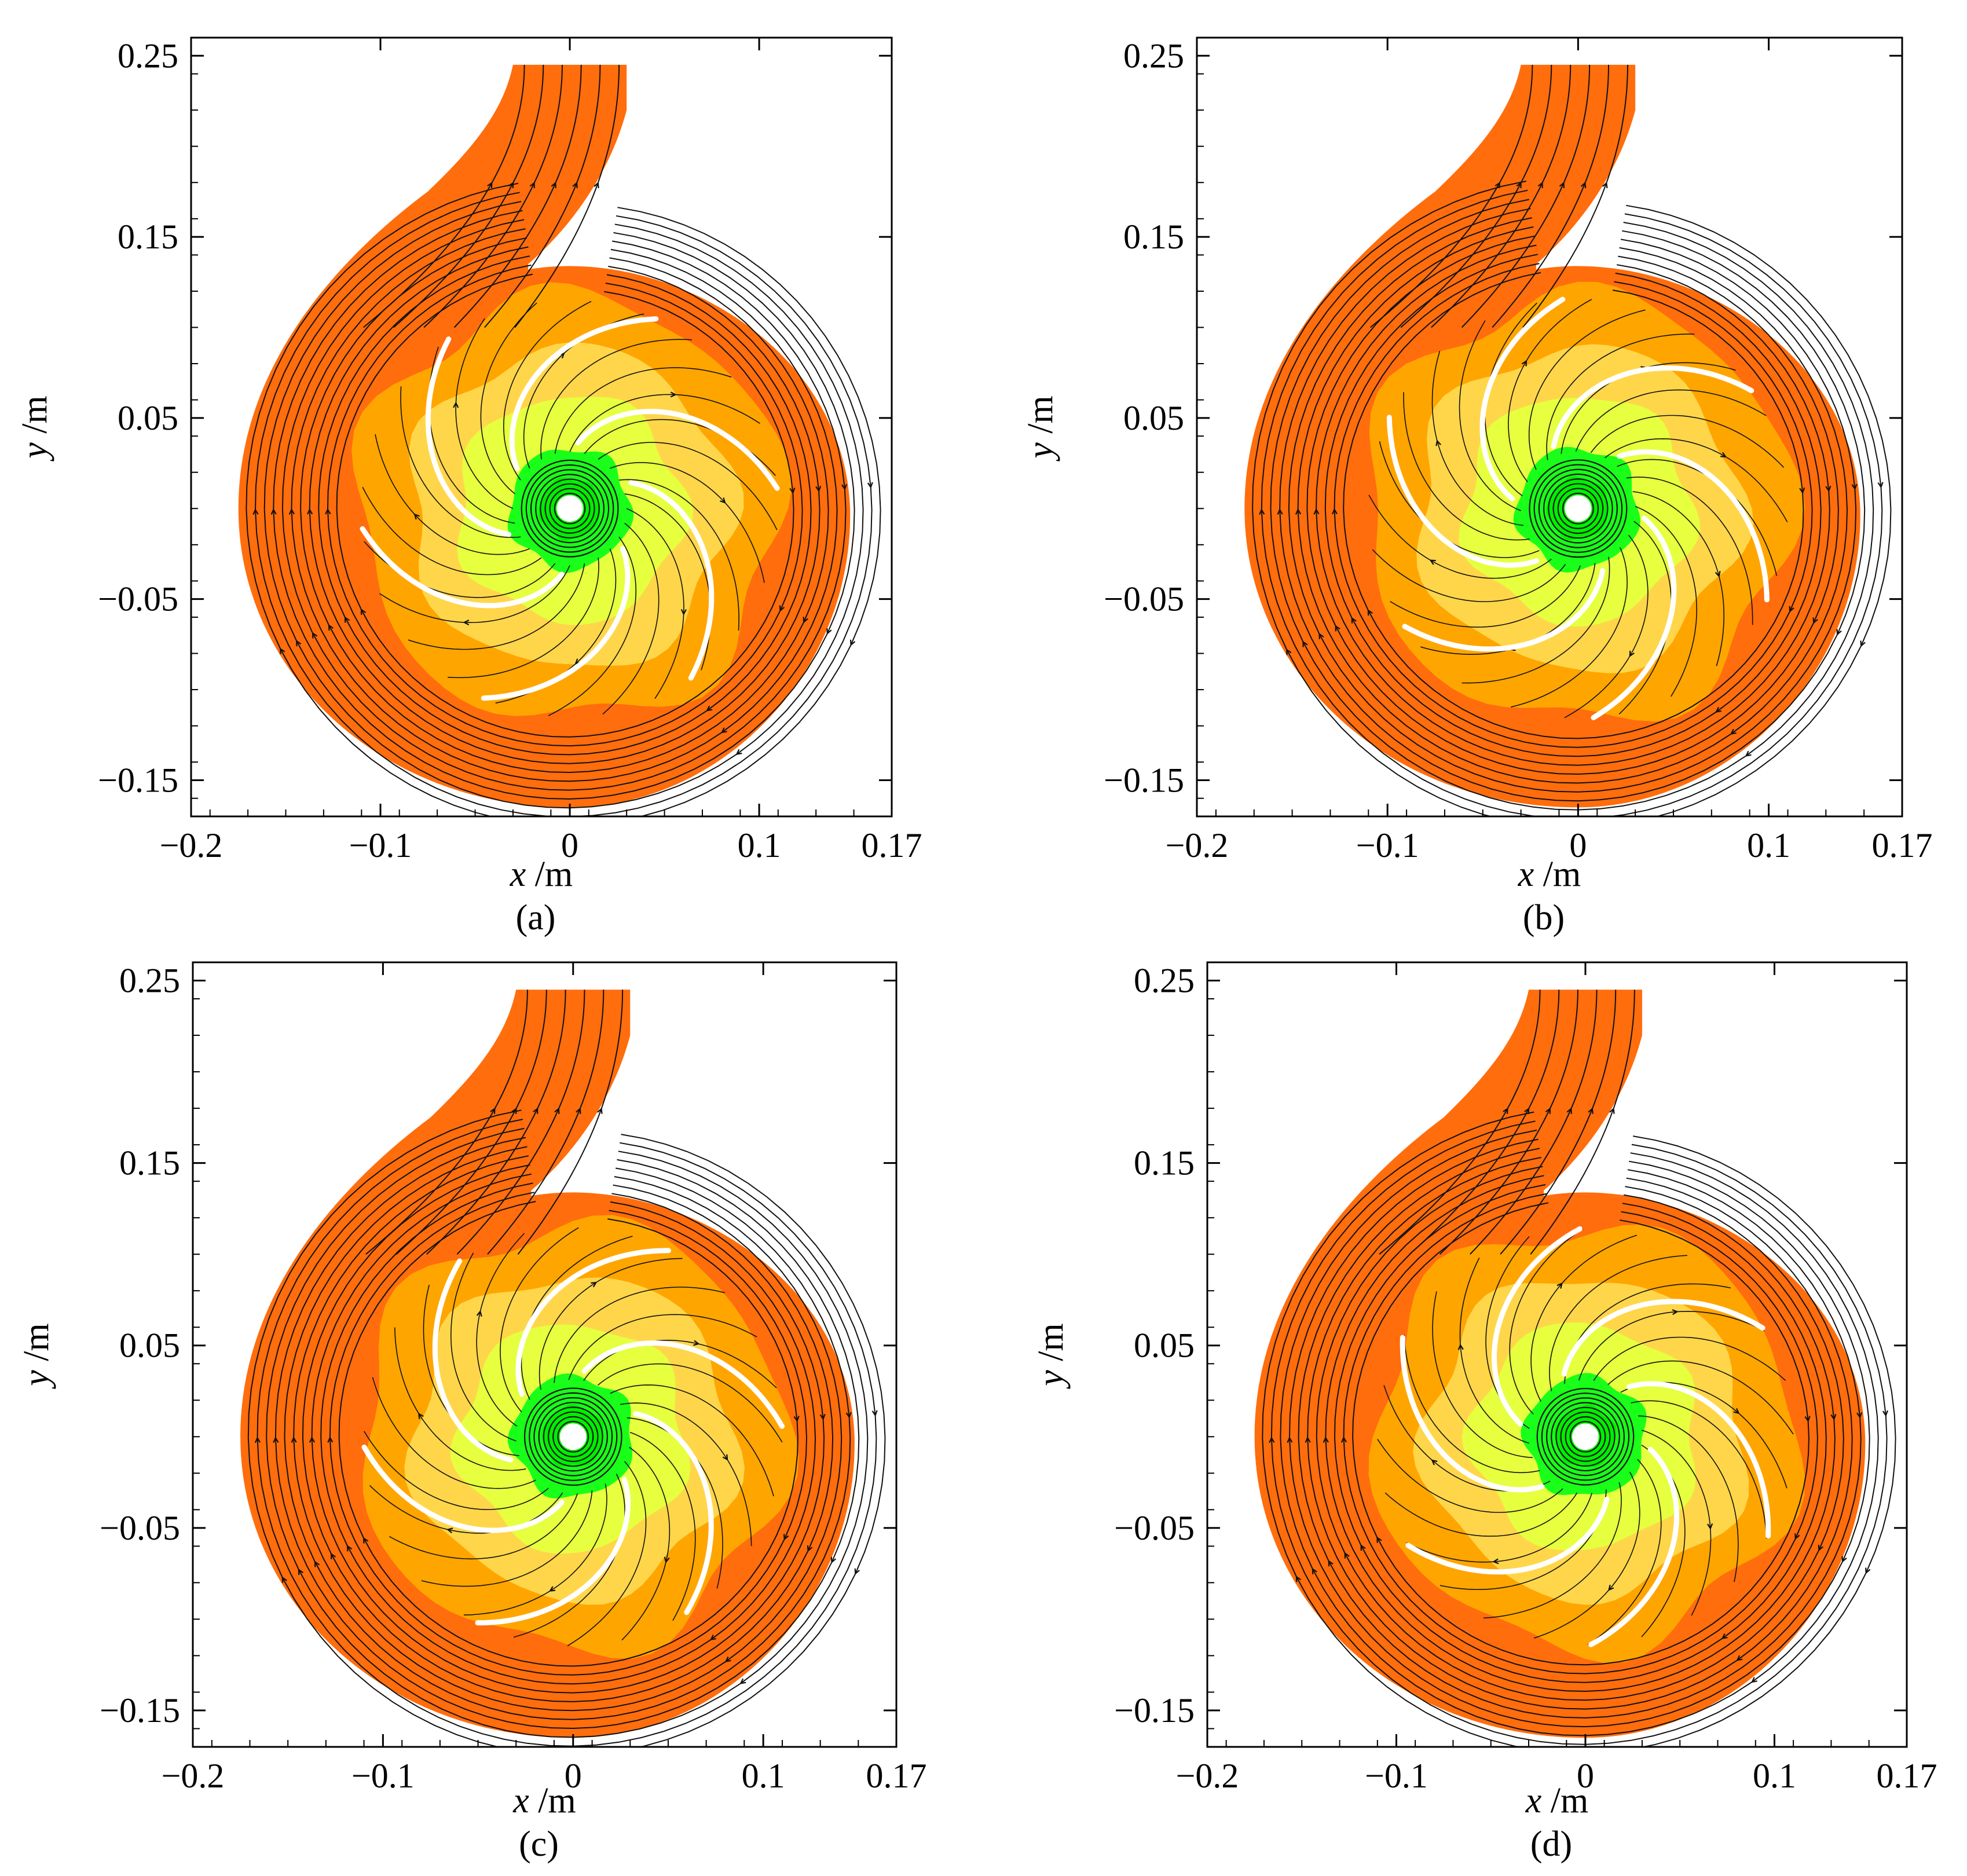  Describe the element at coordinates (138, 780) in the screenshot. I see `y-tick-label: −0.15` at that location.